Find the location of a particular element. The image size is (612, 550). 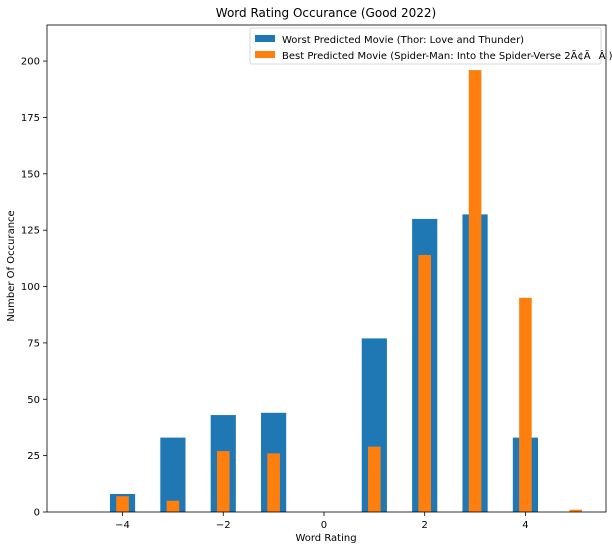

y-tick-label: 0 is located at coordinates (37, 513).